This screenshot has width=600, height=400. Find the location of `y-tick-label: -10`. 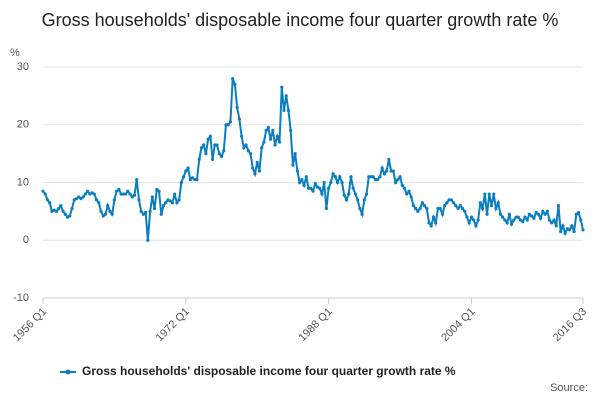

y-tick-label: -10 is located at coordinates (21, 298).